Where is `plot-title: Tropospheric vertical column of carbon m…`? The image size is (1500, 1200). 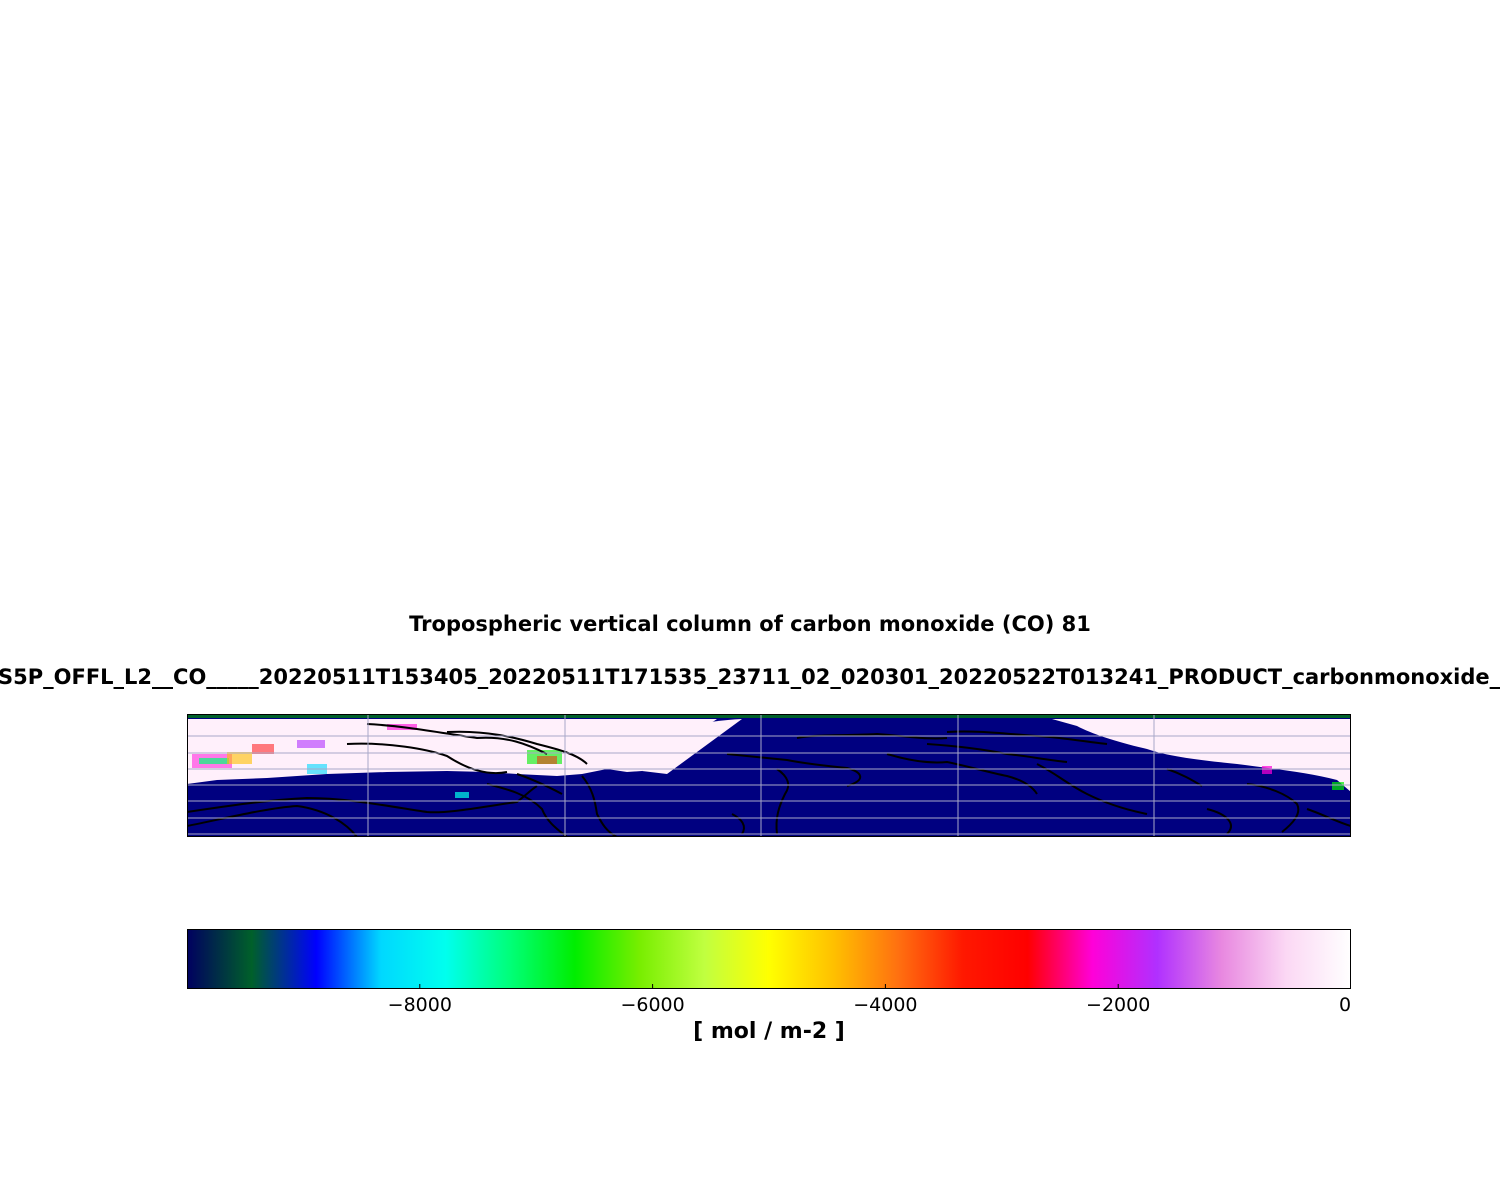
plot-title: Tropospheric vertical column of carbon m… is located at coordinates (750, 624).